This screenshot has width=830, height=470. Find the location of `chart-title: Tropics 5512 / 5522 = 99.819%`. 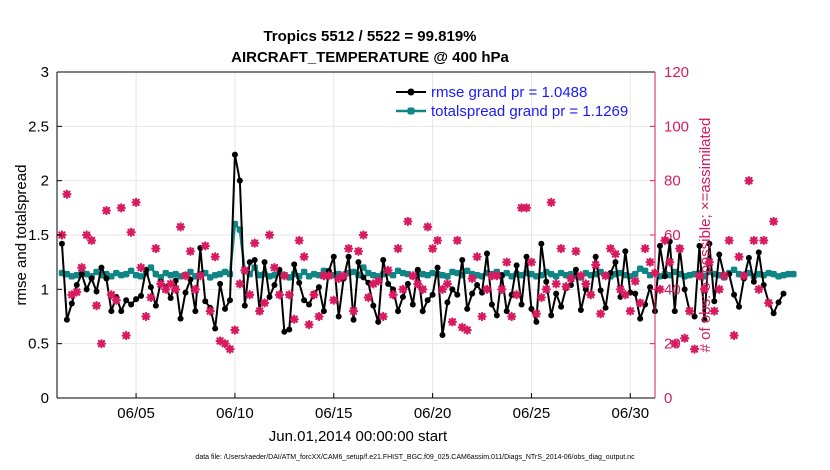

chart-title: Tropics 5512 / 5522 = 99.819% is located at coordinates (369, 36).